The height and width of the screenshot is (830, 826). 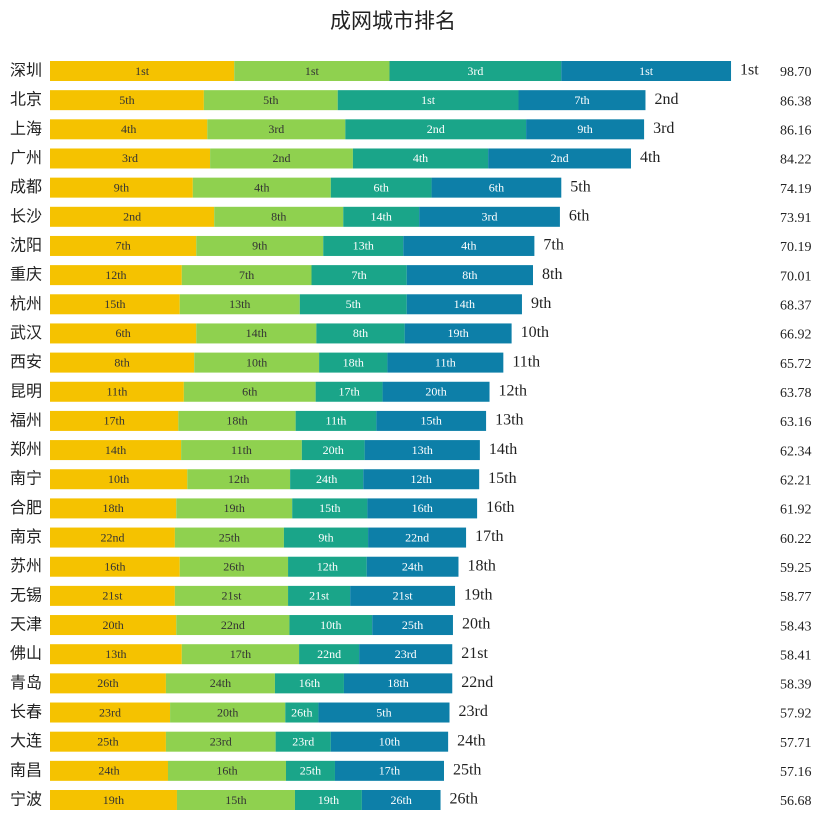 What do you see at coordinates (796, 364) in the screenshot?
I see `total-label: 65.72` at bounding box center [796, 364].